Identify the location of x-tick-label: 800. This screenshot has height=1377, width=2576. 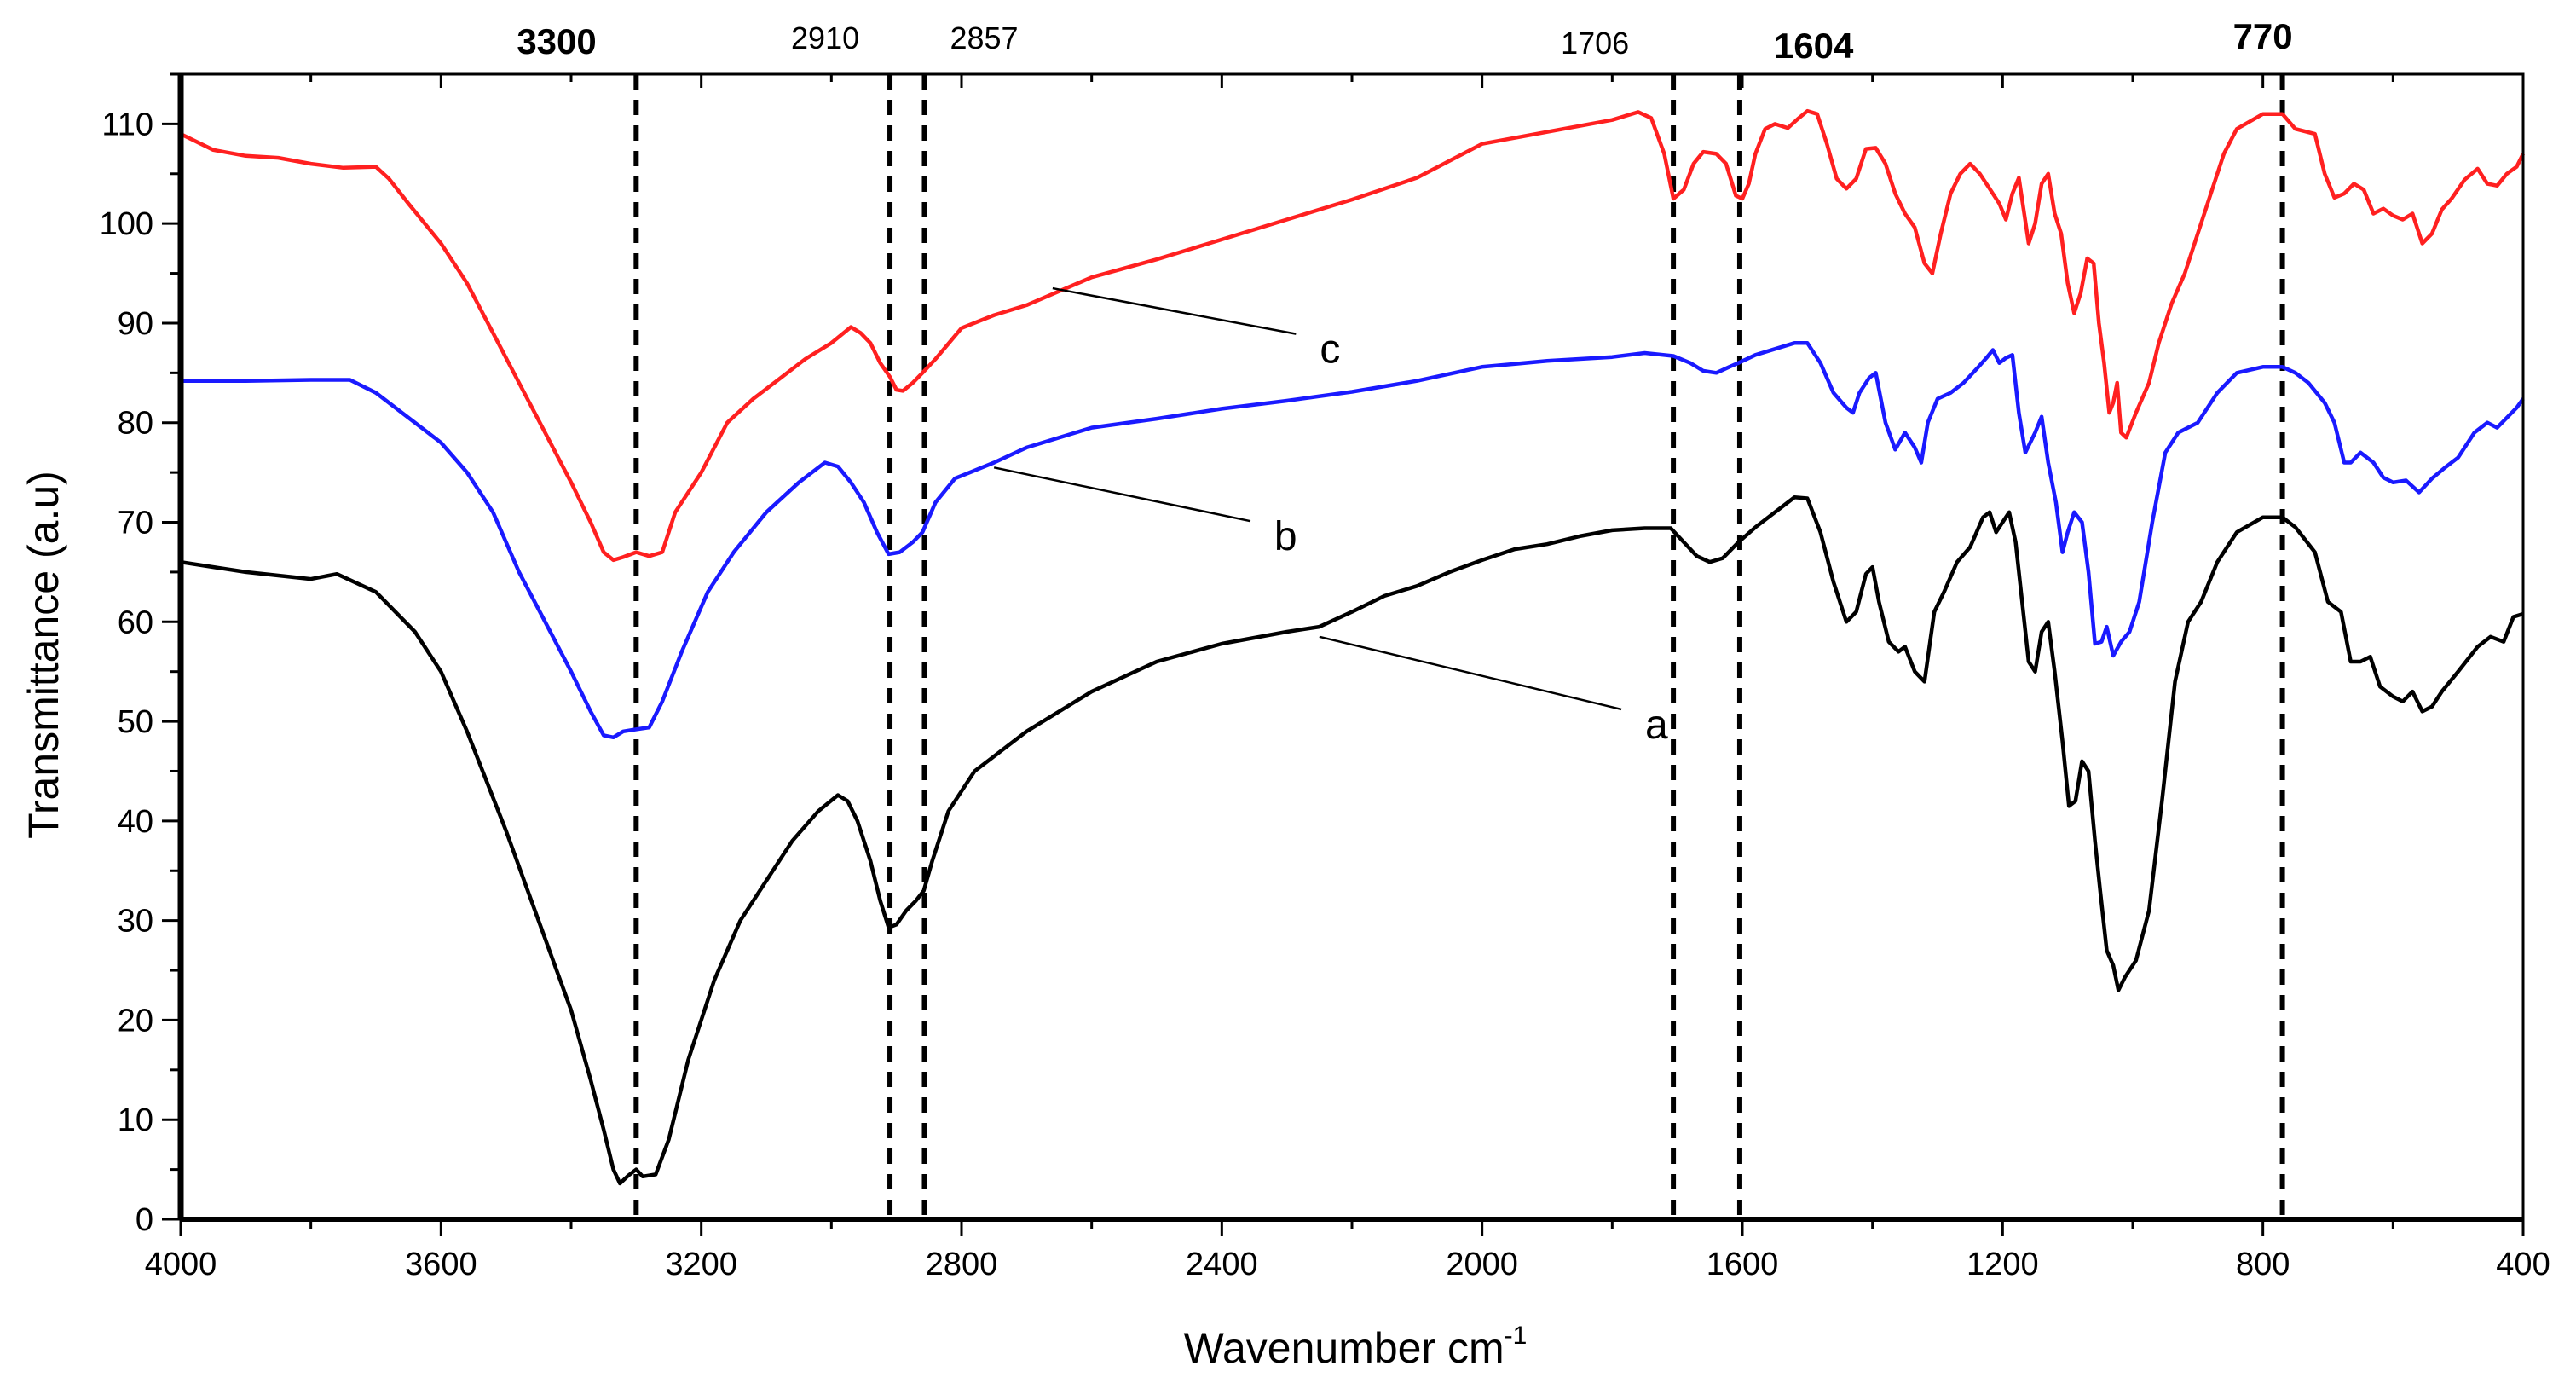
(2263, 1264).